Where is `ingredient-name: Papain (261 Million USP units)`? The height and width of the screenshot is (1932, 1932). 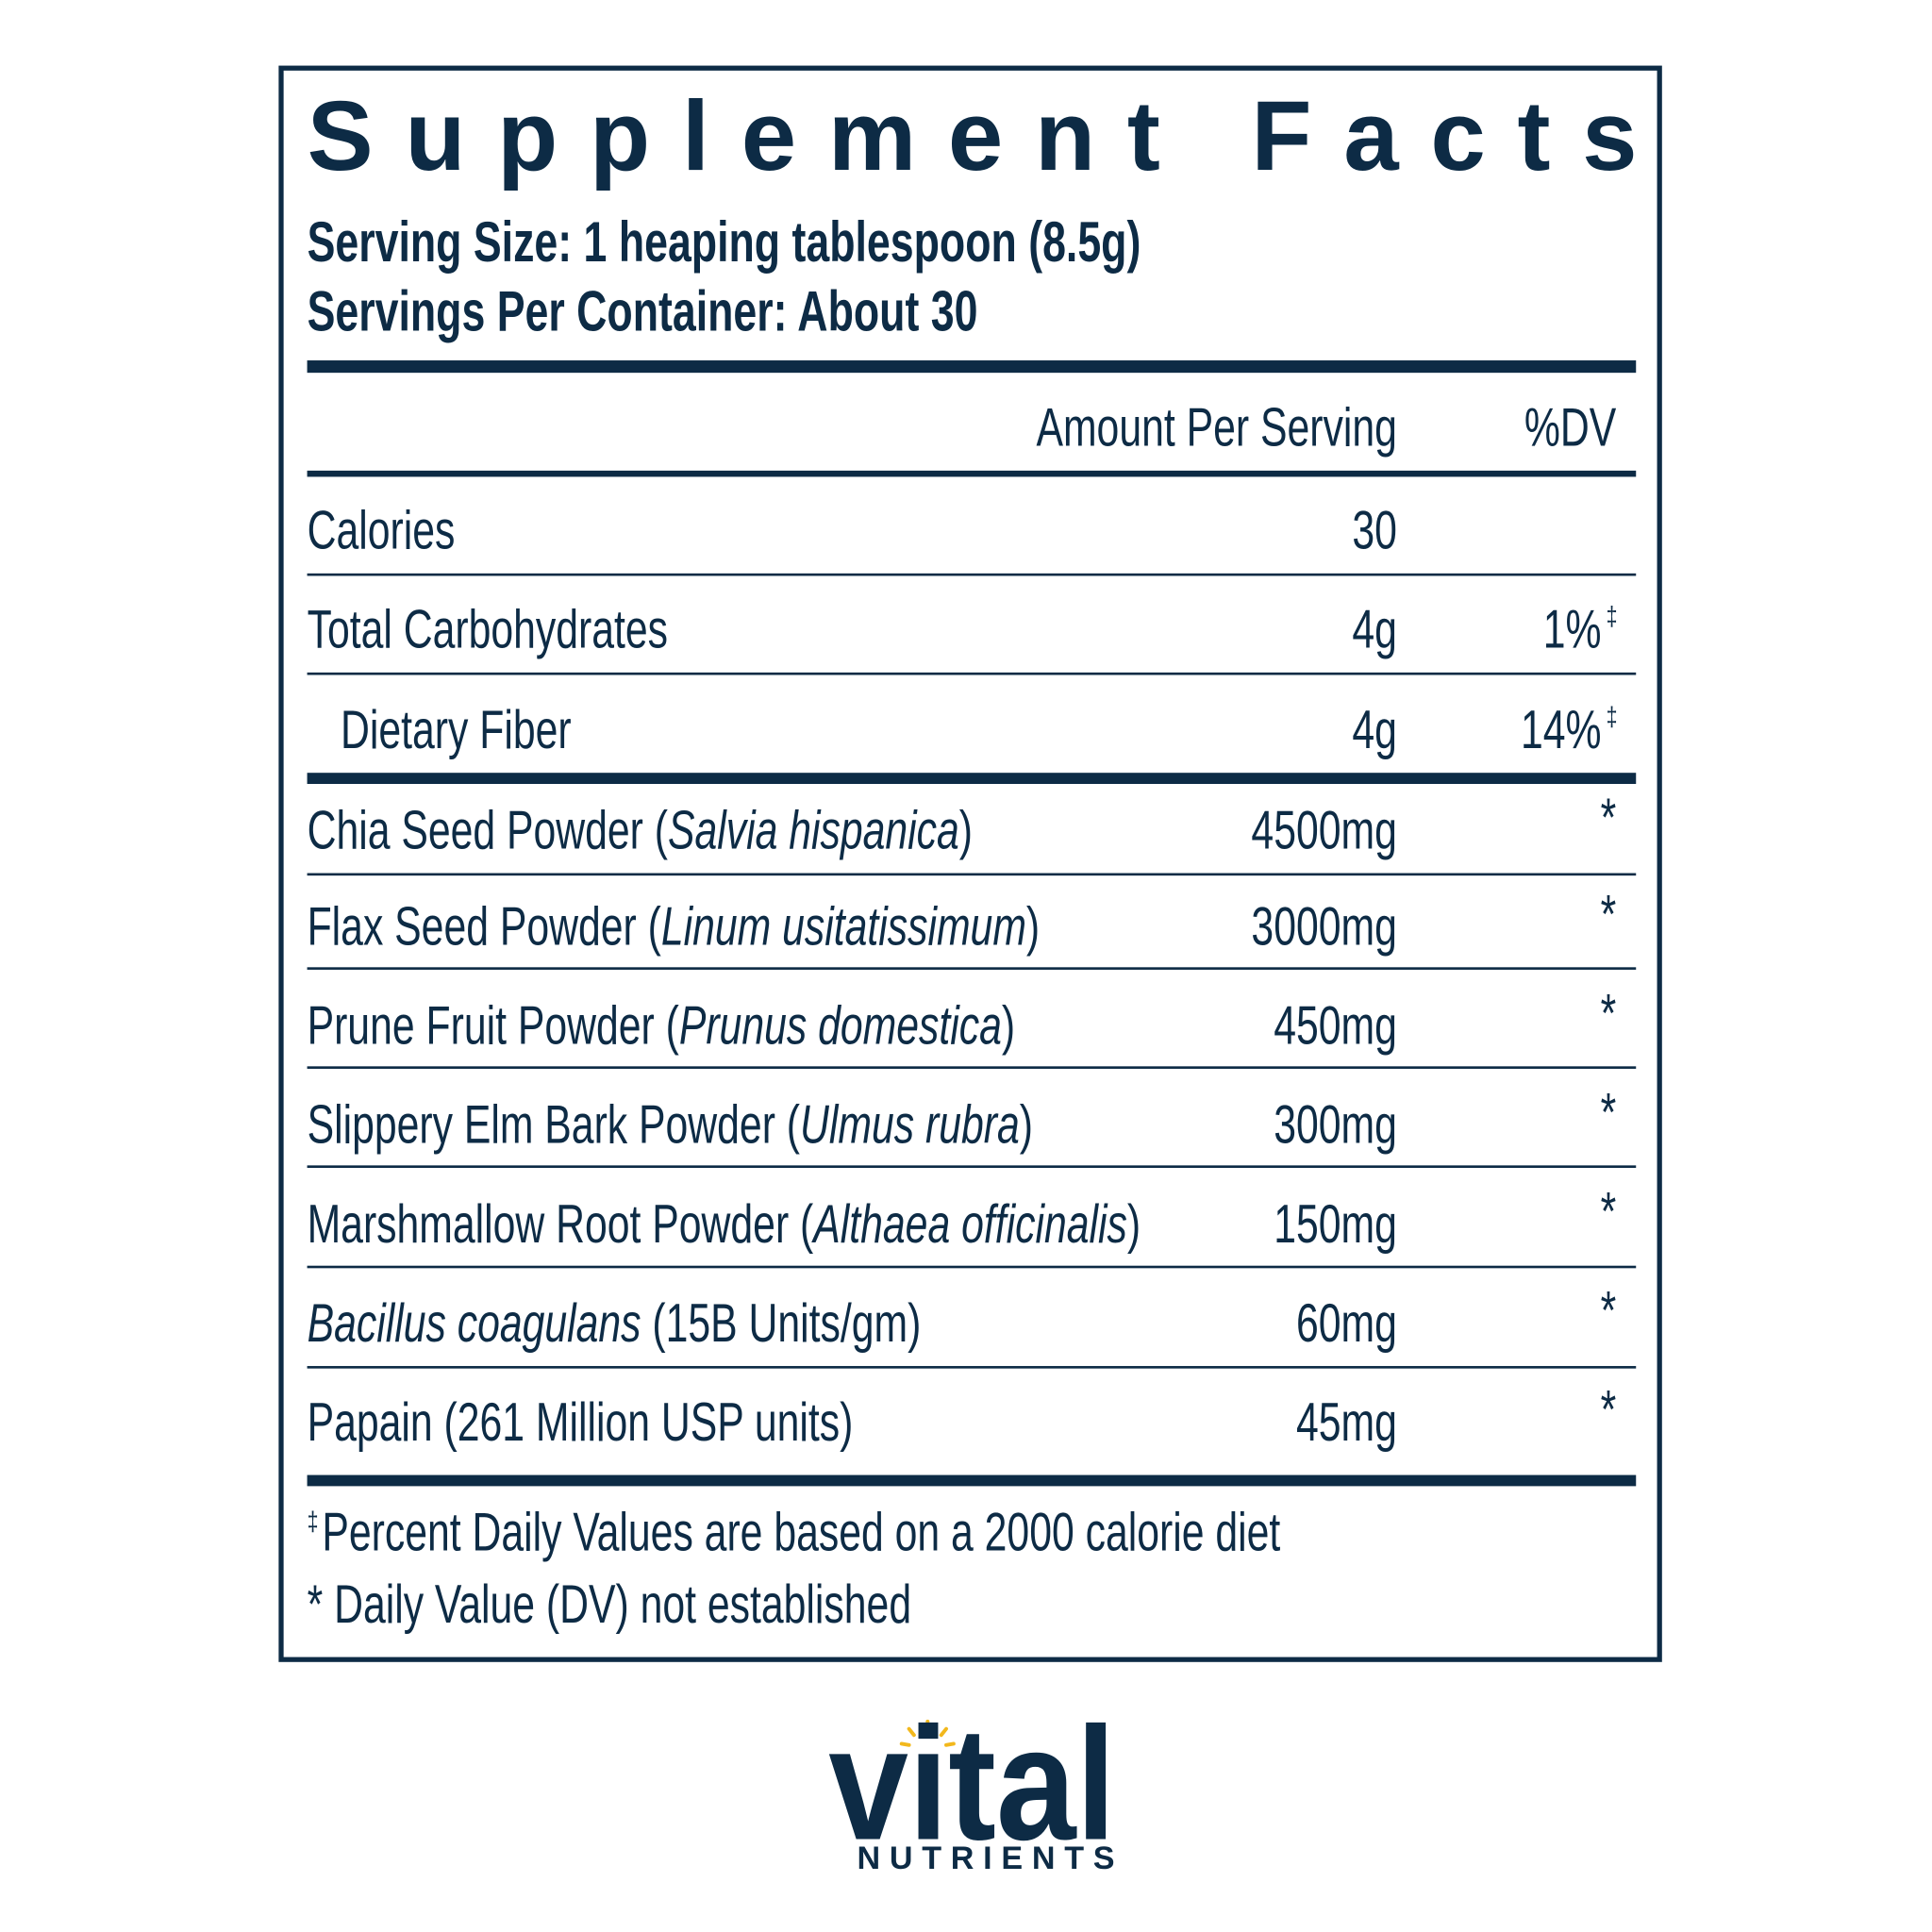
ingredient-name: Papain (261 Million USP units) is located at coordinates (581, 1422).